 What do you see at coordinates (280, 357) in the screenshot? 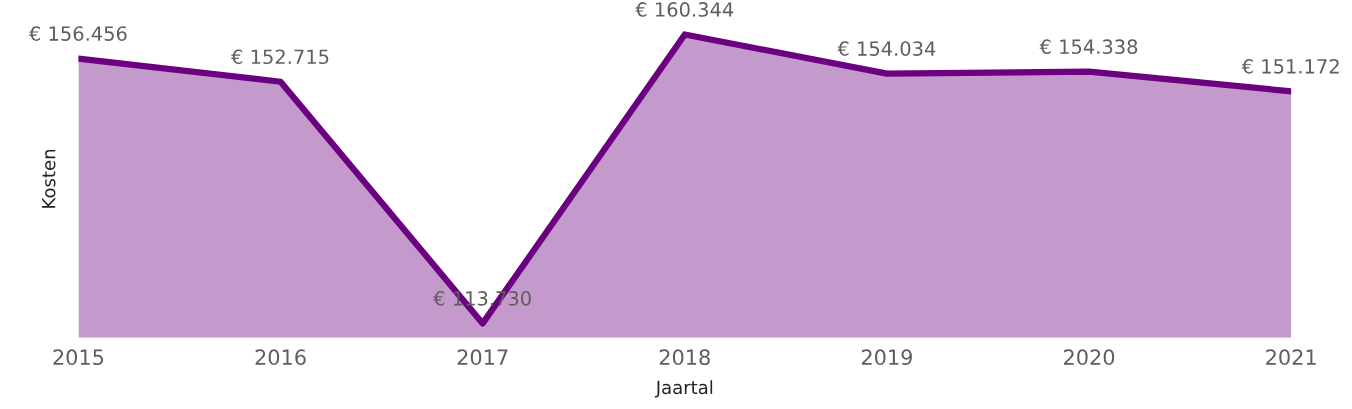
I see `x-tick-label: 2016` at bounding box center [280, 357].